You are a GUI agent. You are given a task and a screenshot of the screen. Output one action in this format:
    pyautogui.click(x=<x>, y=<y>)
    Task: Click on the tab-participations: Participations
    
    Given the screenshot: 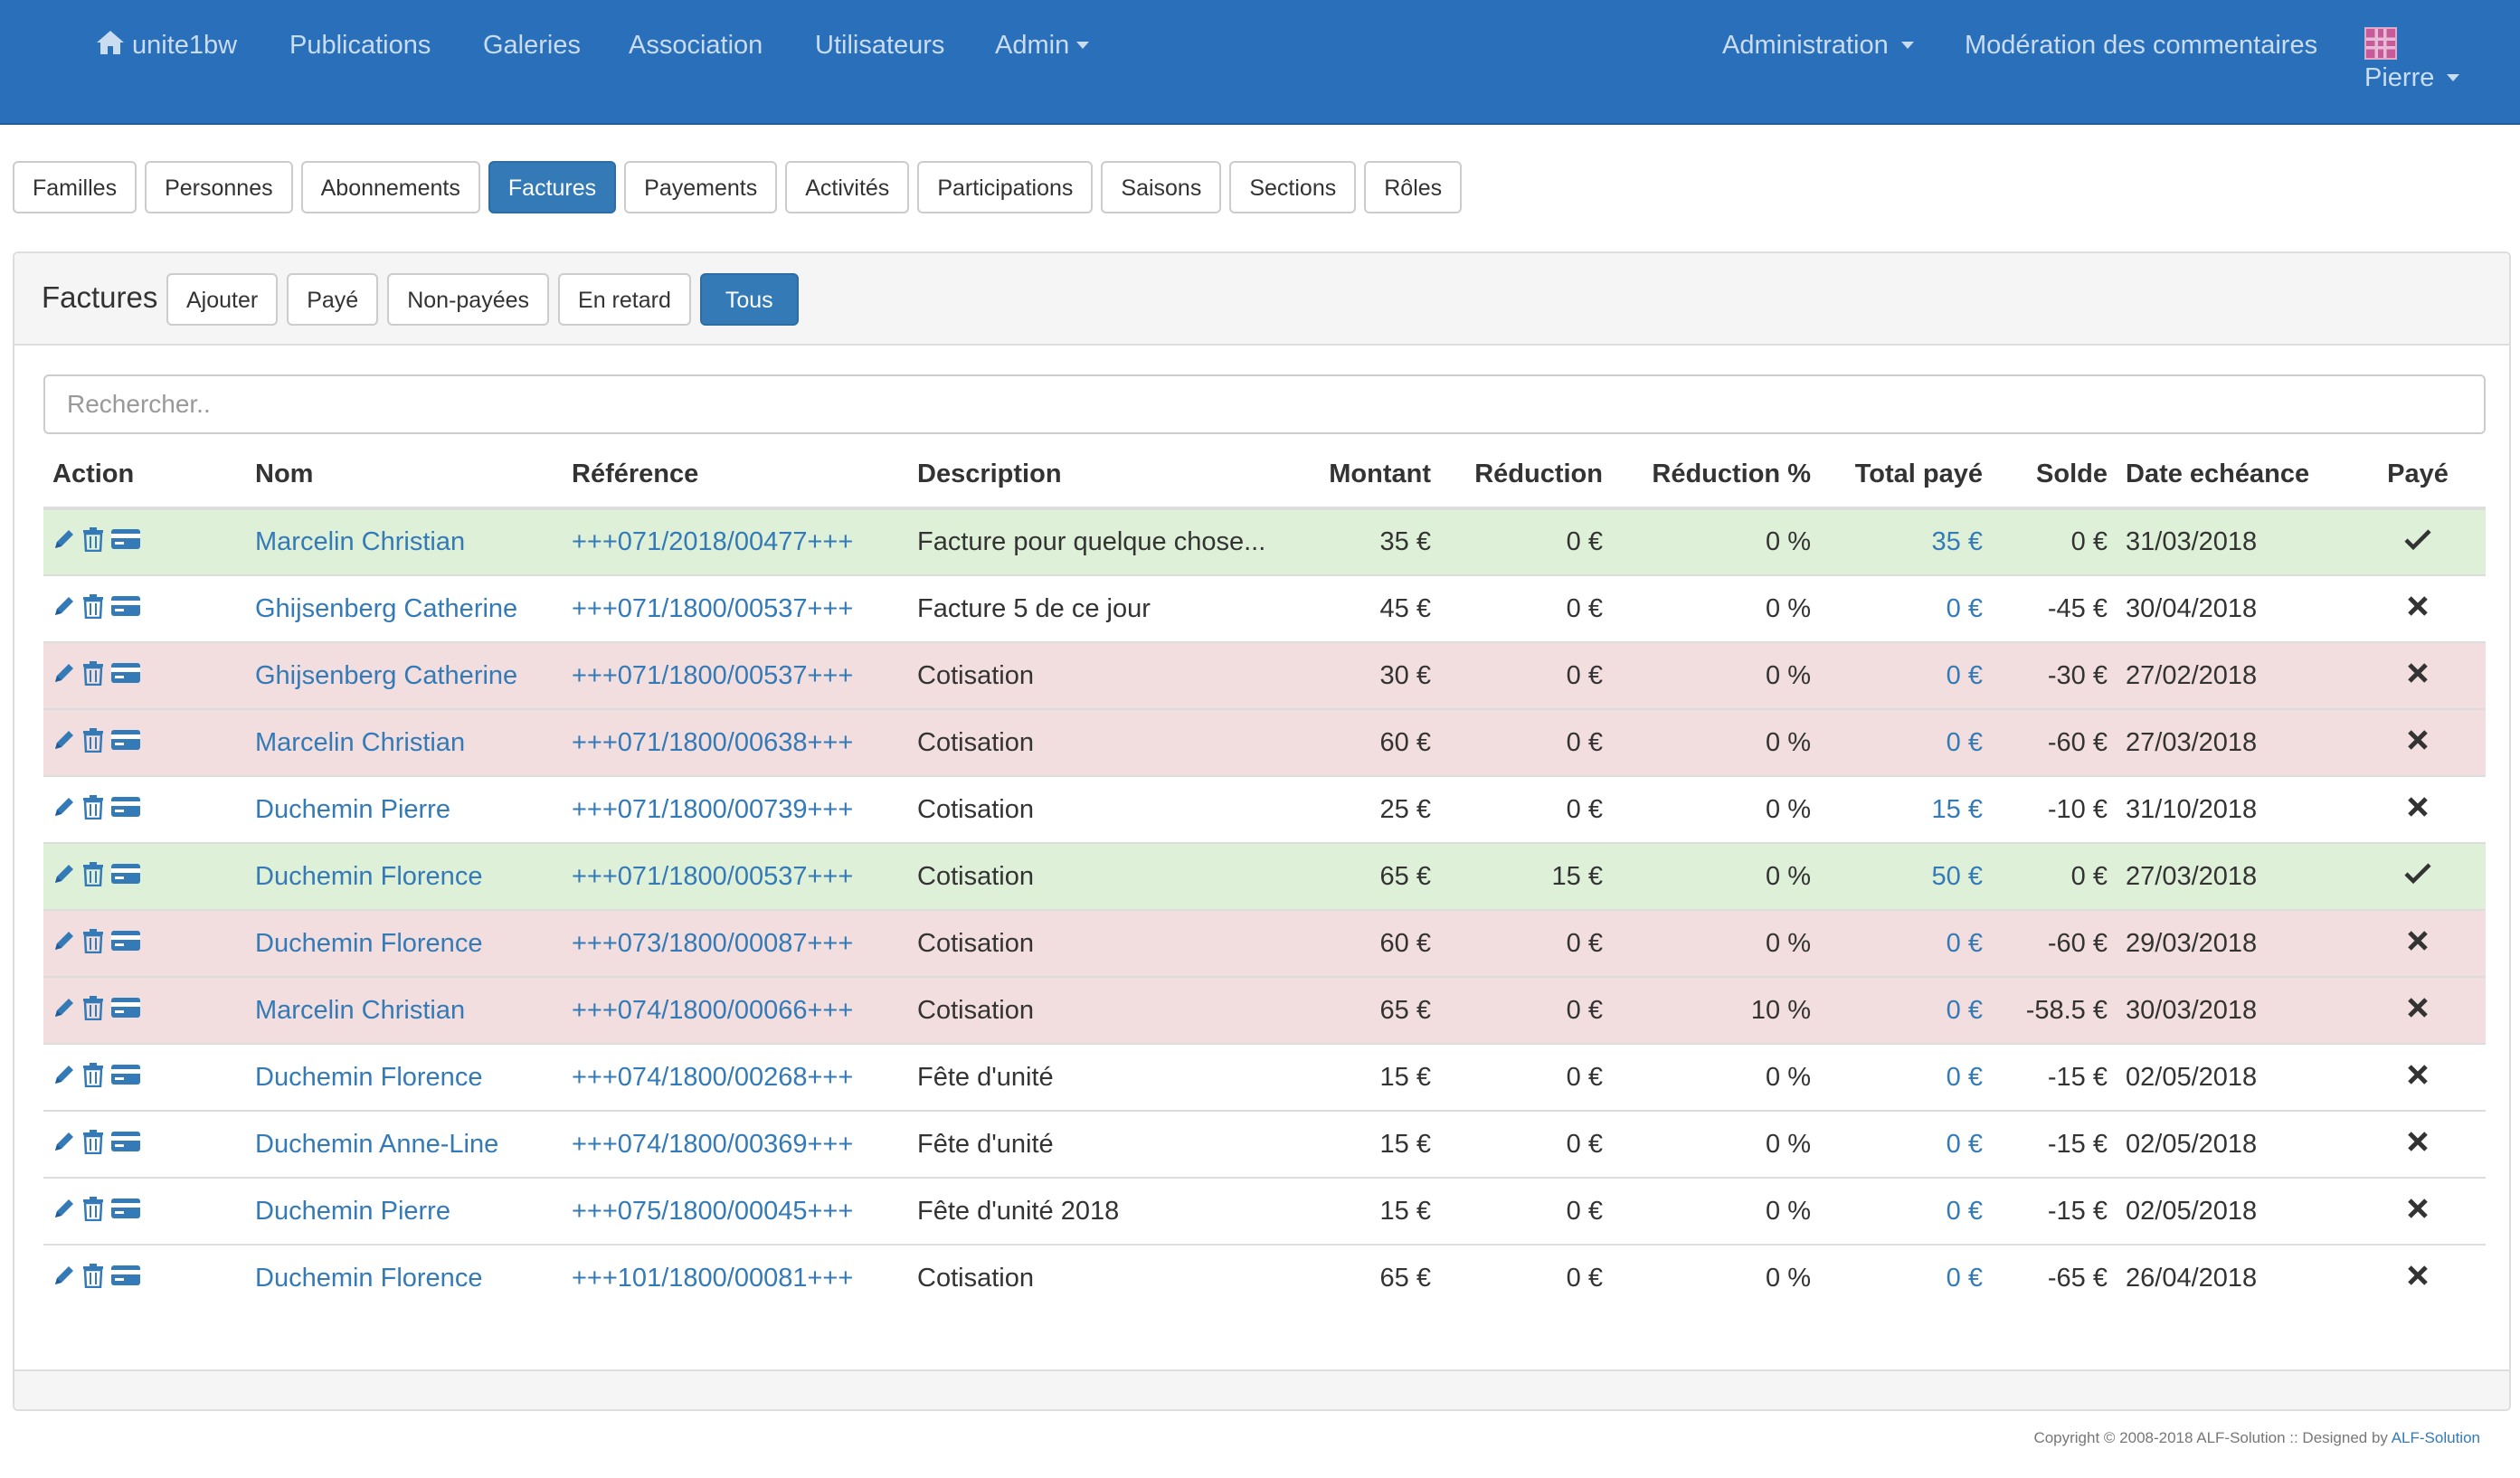 What is the action you would take?
    pyautogui.click(x=1006, y=187)
    